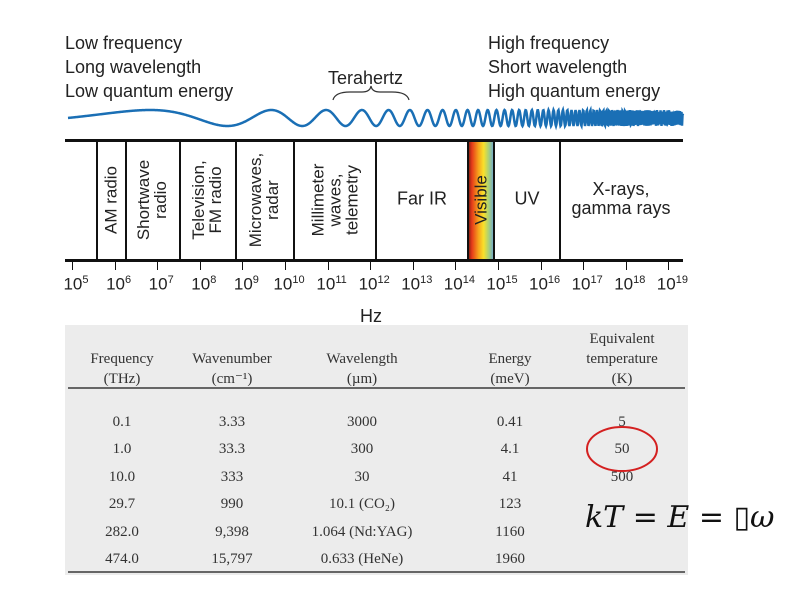  I want to click on table-cell: 333, so click(232, 476).